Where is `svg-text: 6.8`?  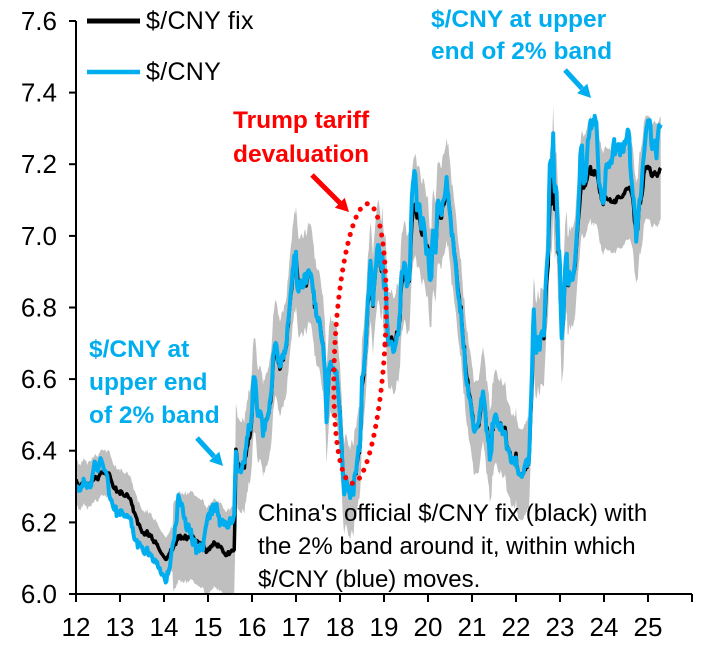
svg-text: 6.8 is located at coordinates (39, 308).